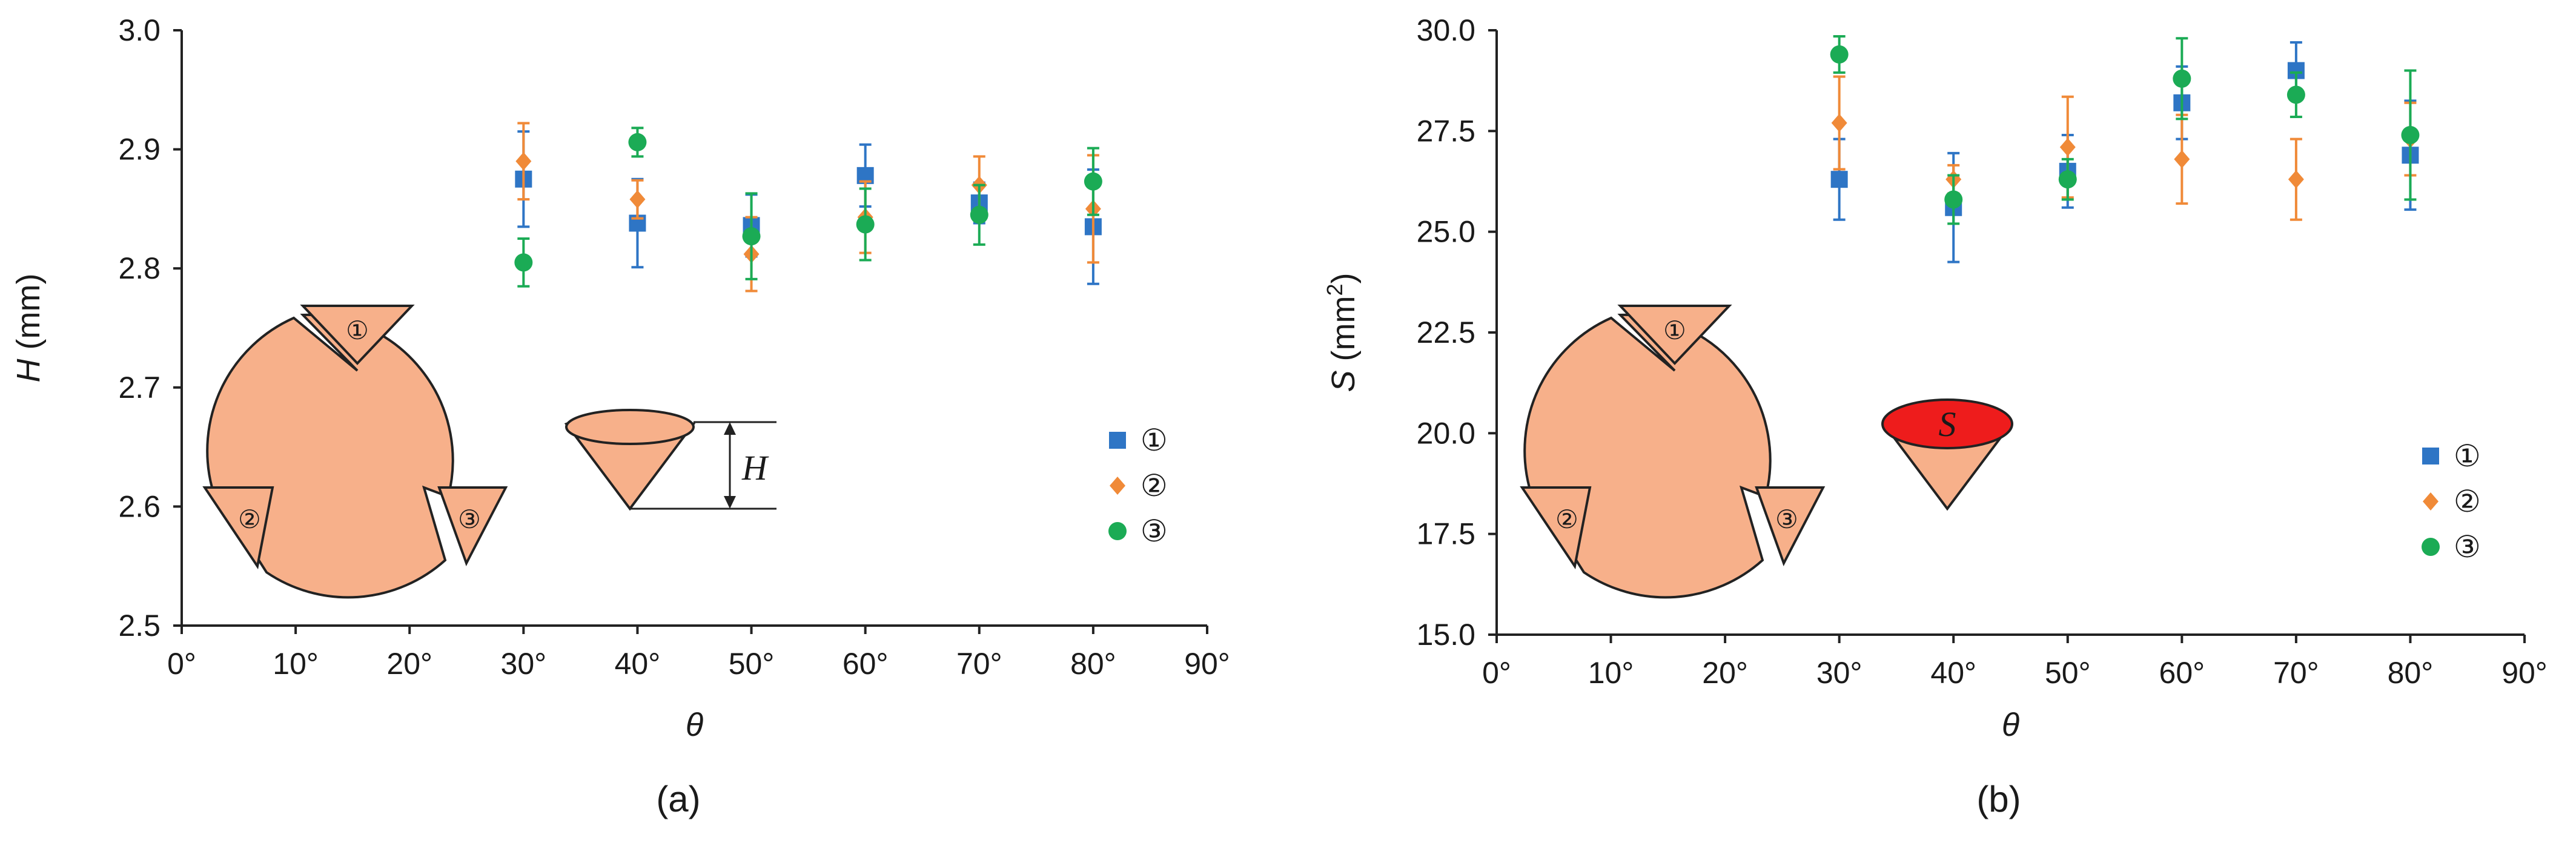  I want to click on panel-a-cone-top, so click(630, 427).